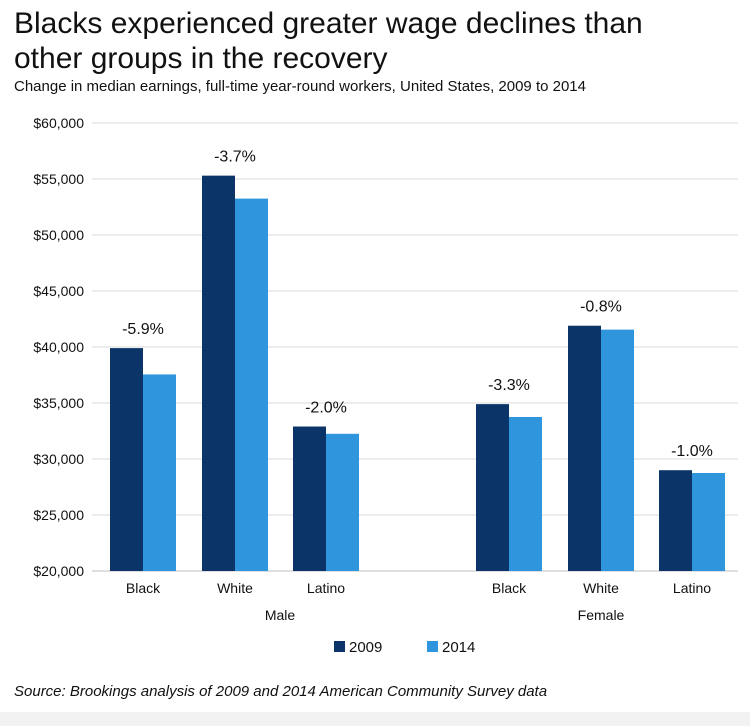 The width and height of the screenshot is (750, 726). Describe the element at coordinates (143, 329) in the screenshot. I see `data-label: -5.9%` at that location.